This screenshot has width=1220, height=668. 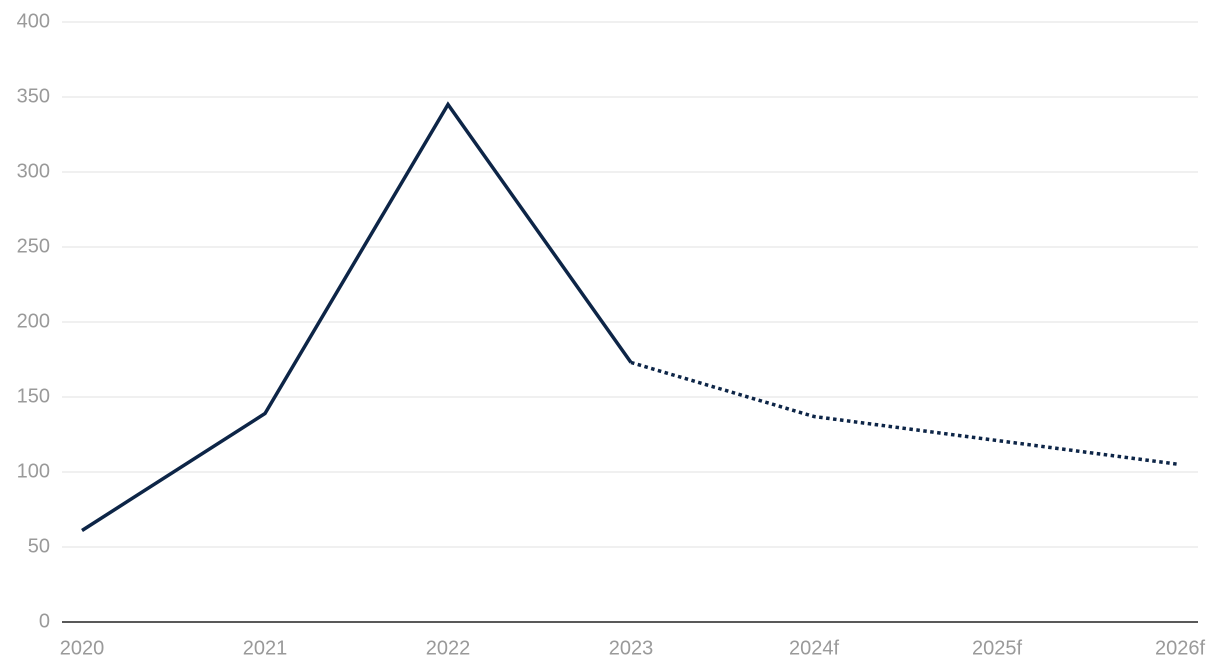 What do you see at coordinates (33, 246) in the screenshot?
I see `y-tick-label: 250` at bounding box center [33, 246].